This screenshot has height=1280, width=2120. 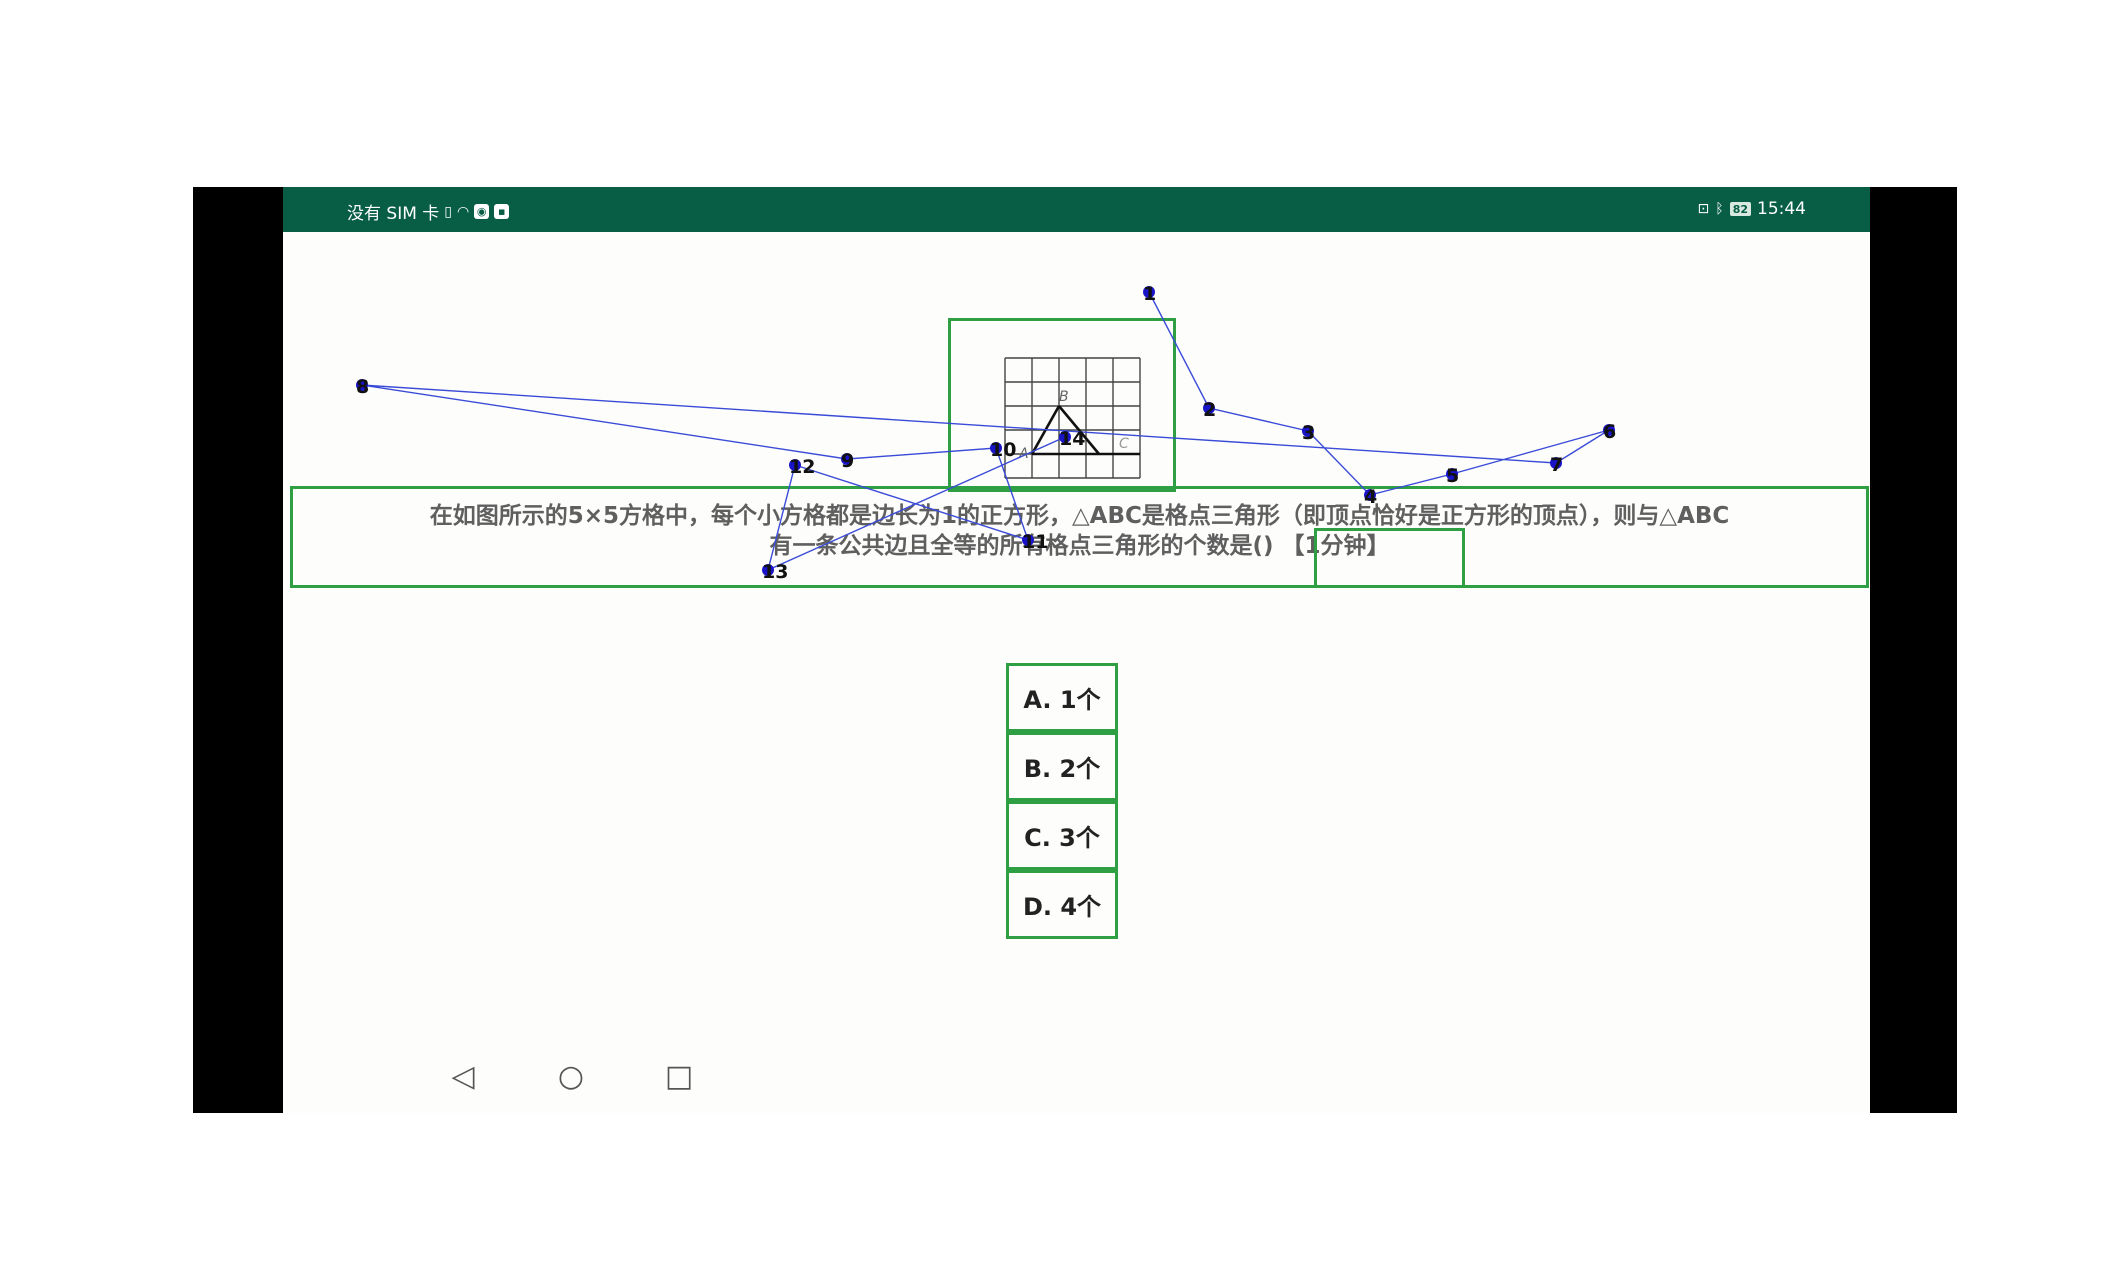 I want to click on option-b-button: B. 2个, so click(x=1062, y=766).